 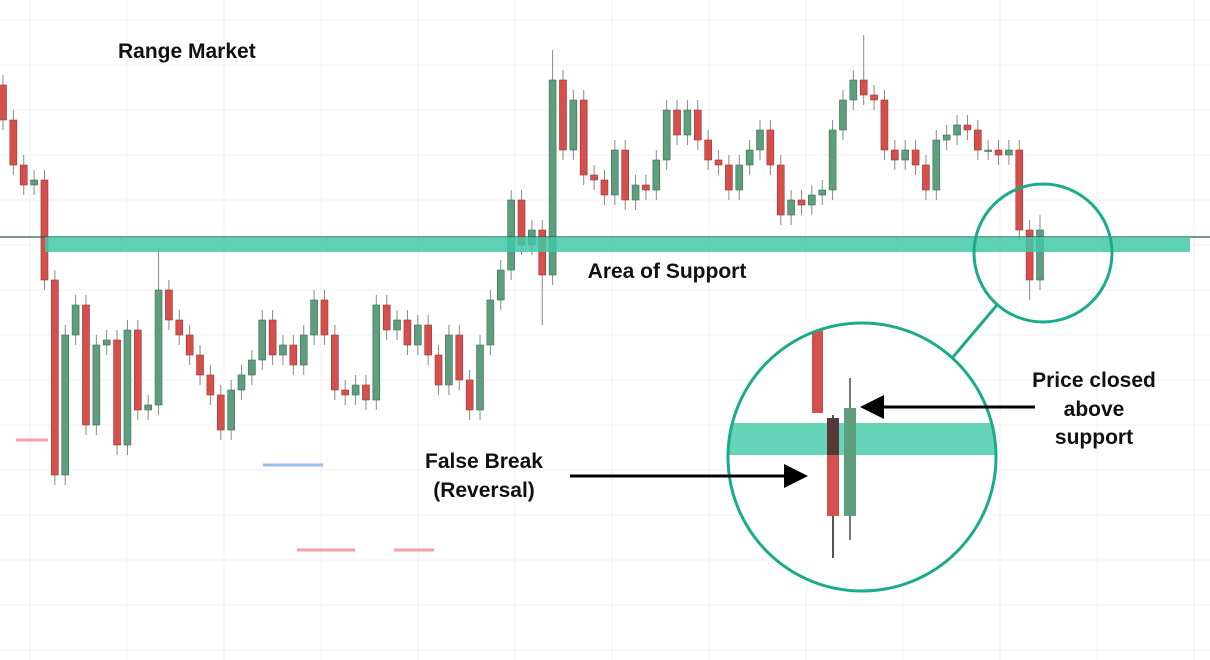 I want to click on annotation: Price closed, so click(x=1094, y=380).